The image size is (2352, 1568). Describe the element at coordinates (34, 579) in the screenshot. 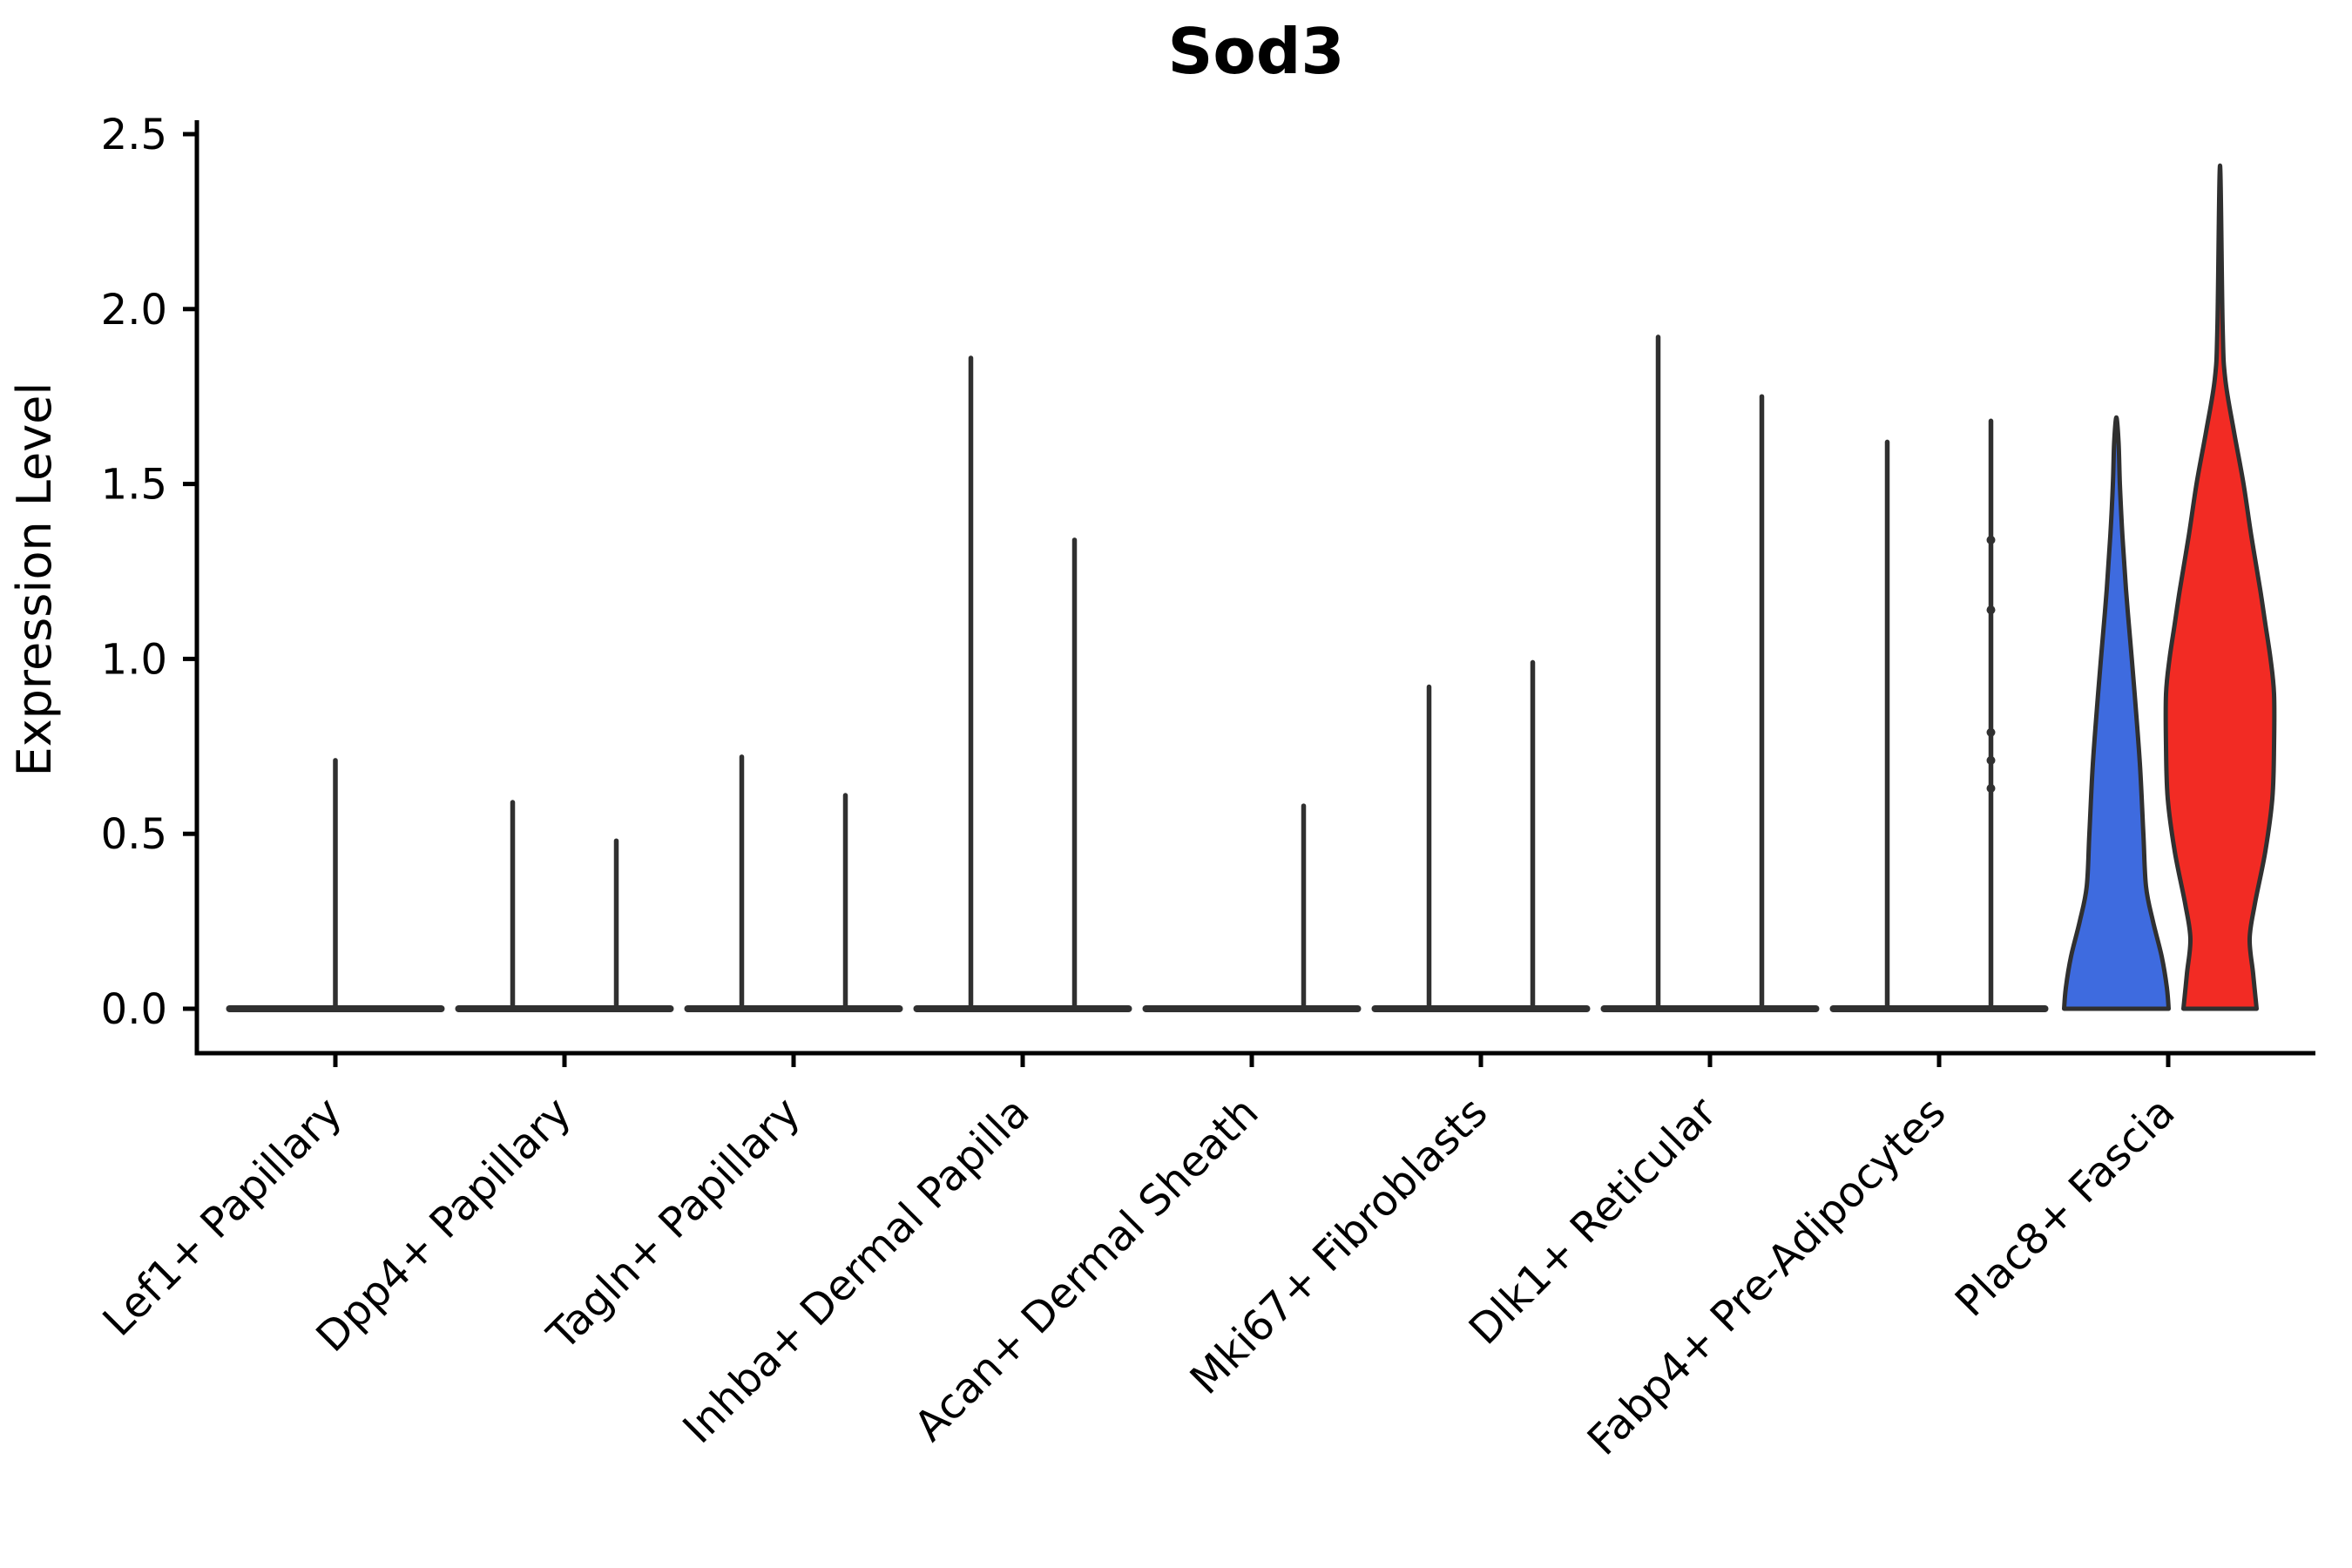

I see `y-axis-label: Expression Level` at that location.